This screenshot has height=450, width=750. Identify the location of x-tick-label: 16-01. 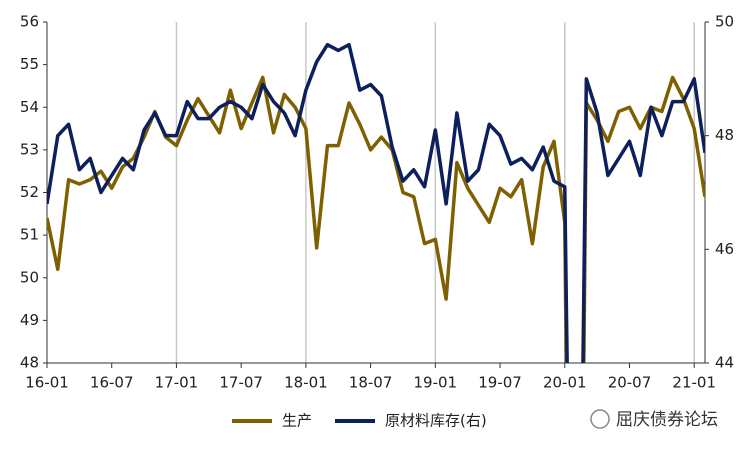
(47, 383).